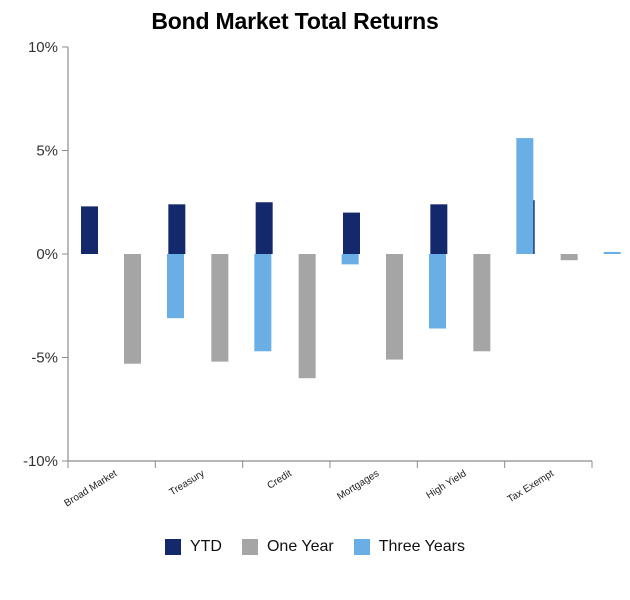 This screenshot has height=600, width=630. I want to click on x-tick-label: Tax Exempt, so click(531, 486).